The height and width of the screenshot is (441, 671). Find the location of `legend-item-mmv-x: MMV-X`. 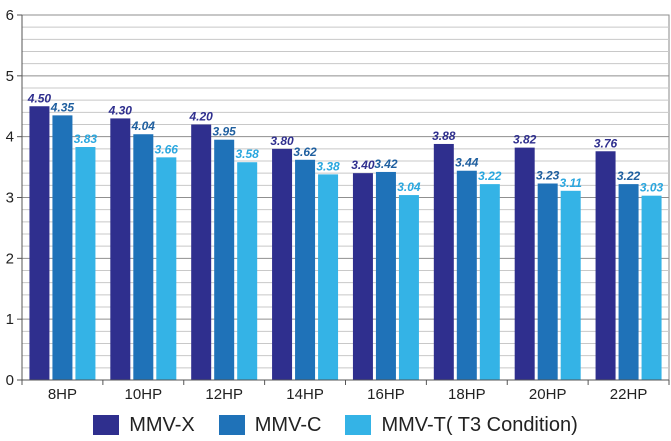

legend-item-mmv-x: MMV-X is located at coordinates (144, 425).